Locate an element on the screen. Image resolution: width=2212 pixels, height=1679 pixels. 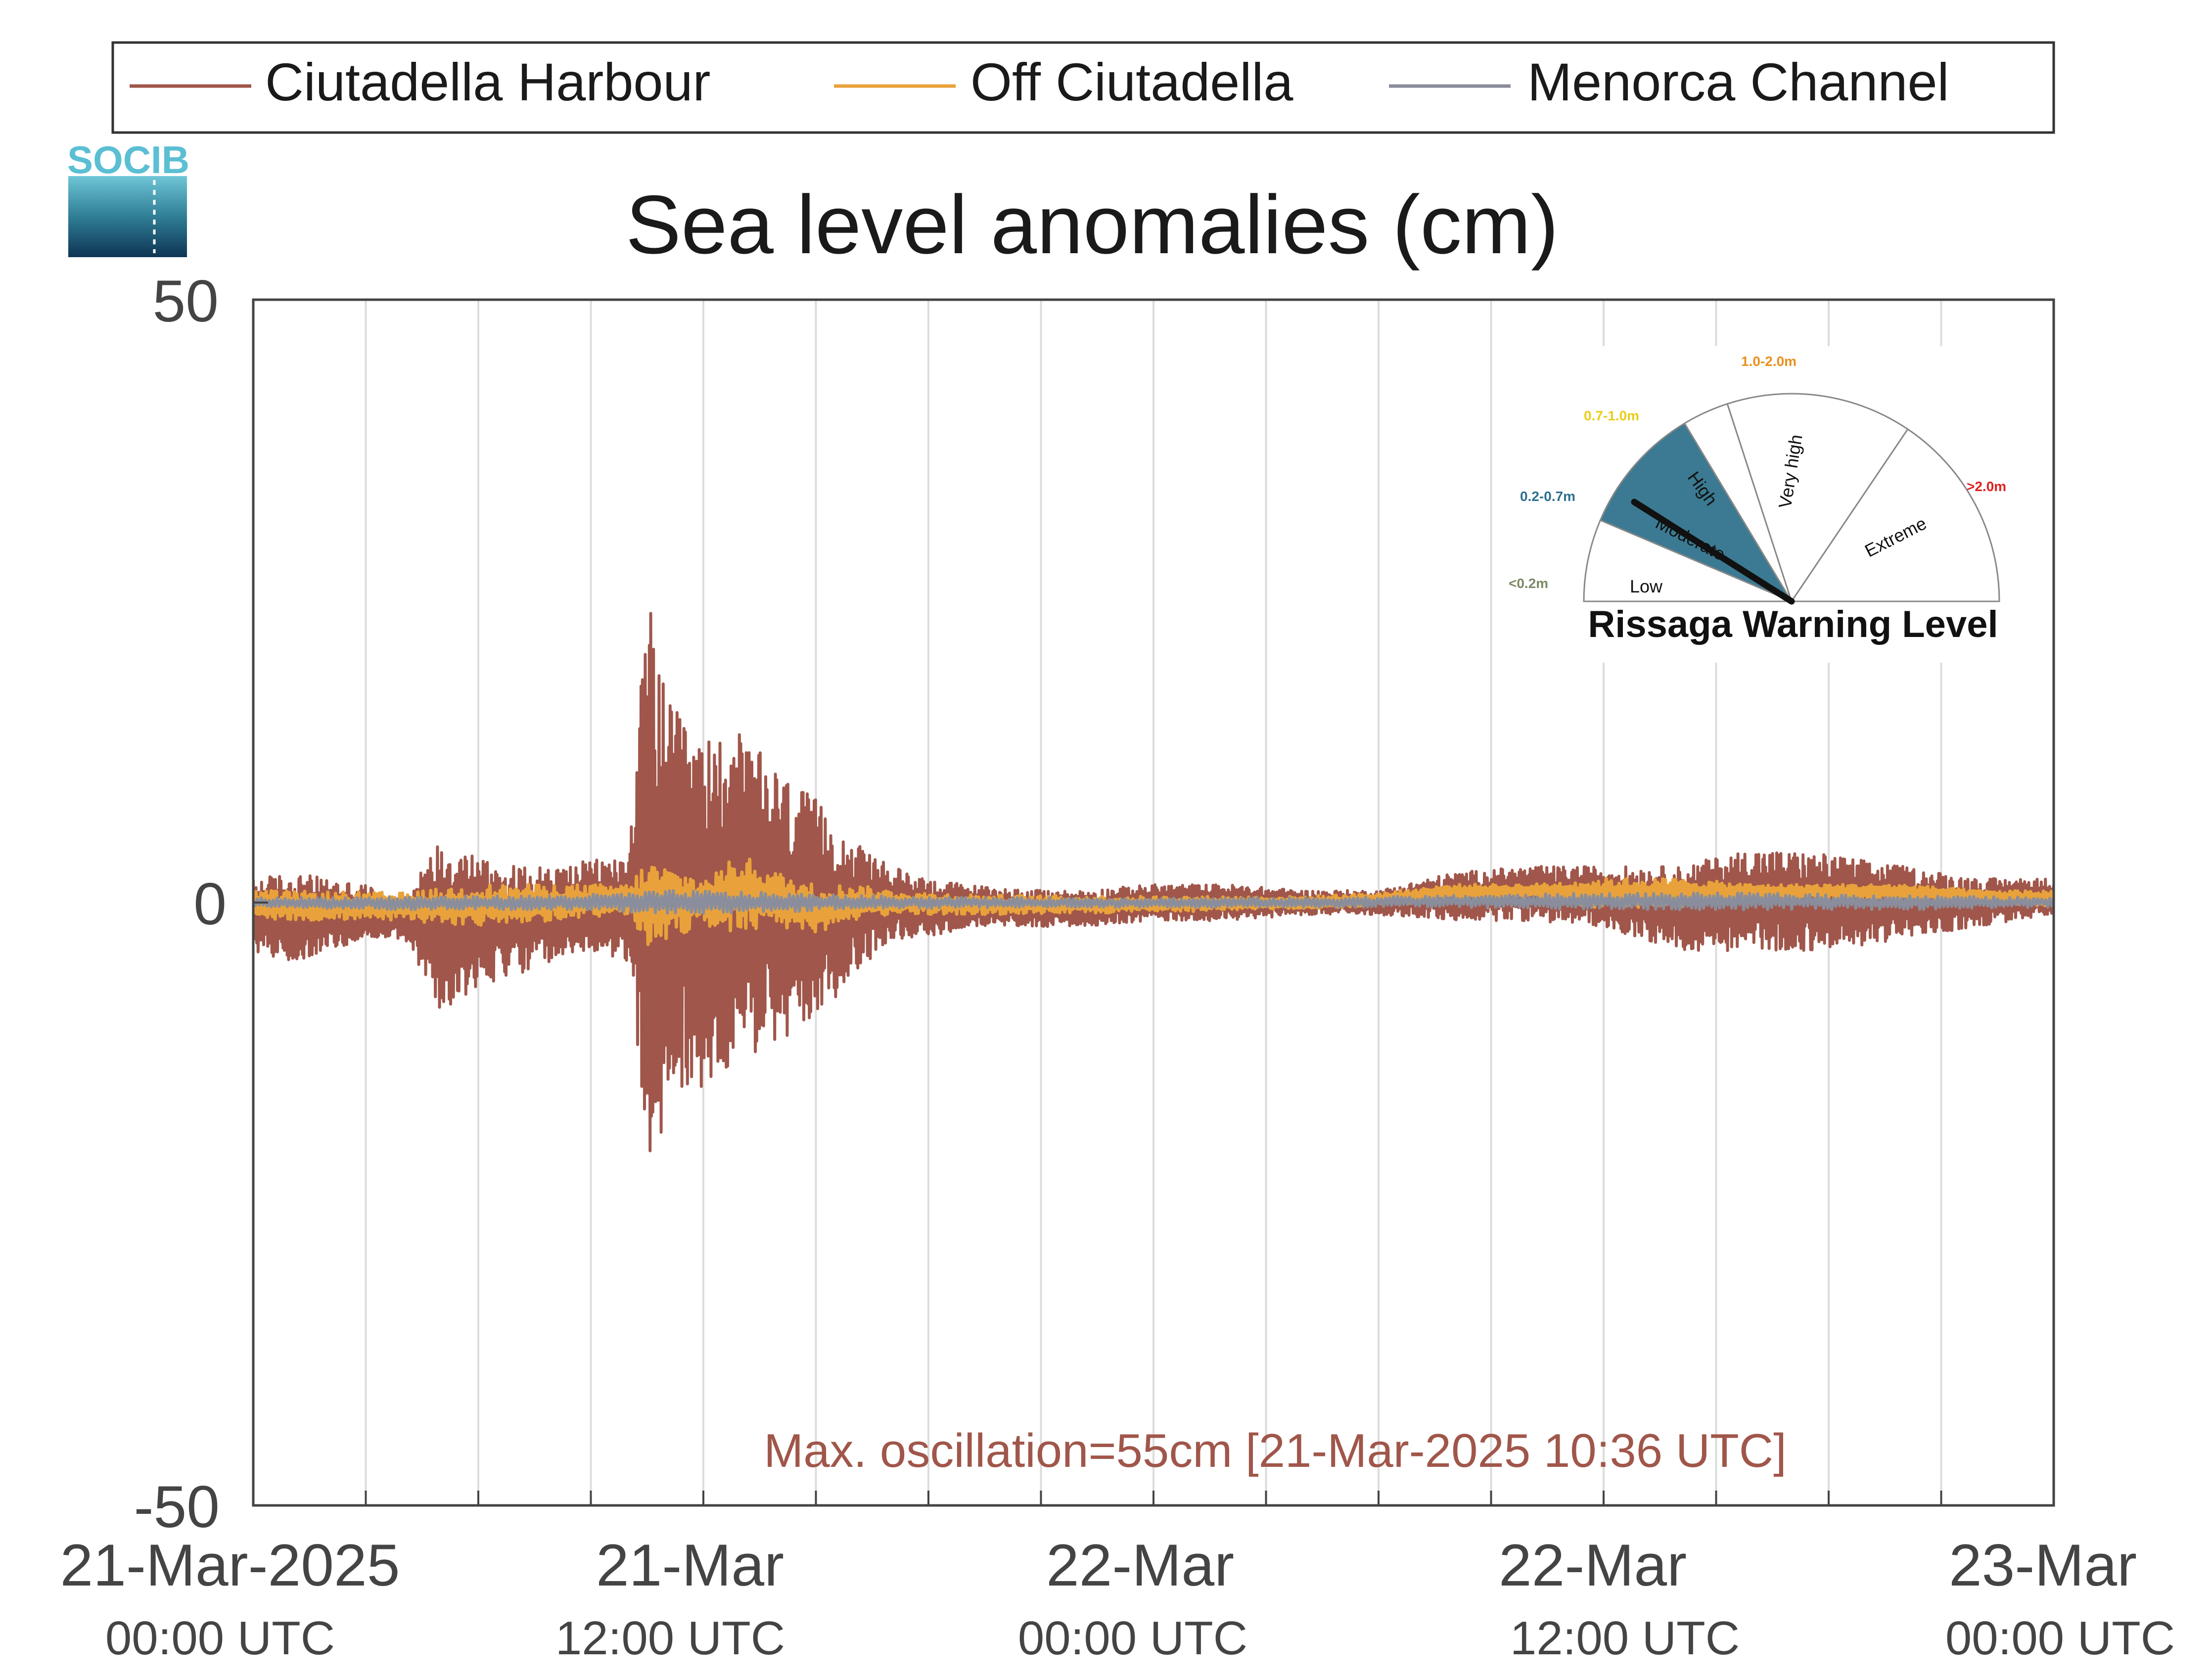
gauge-level-label-low: Low is located at coordinates (1646, 586).